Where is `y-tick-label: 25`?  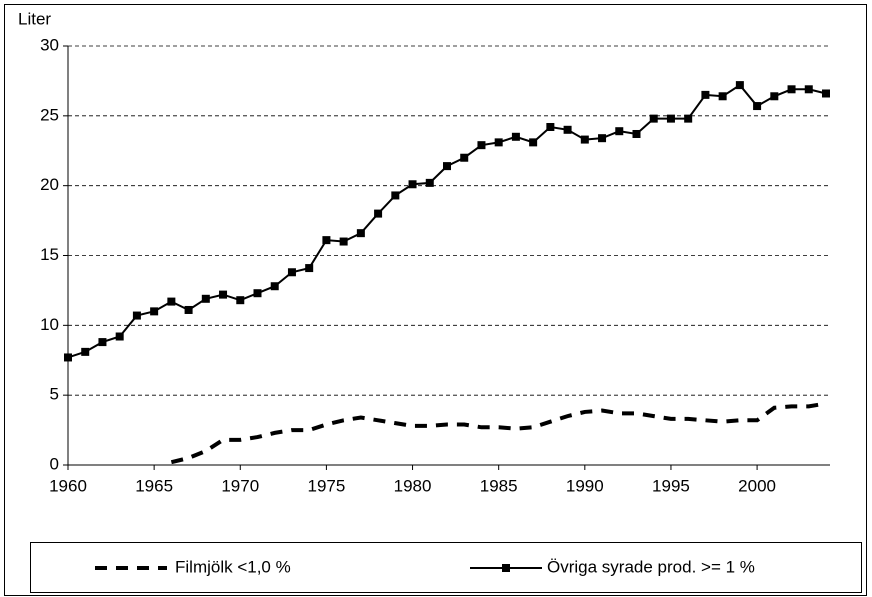 y-tick-label: 25 is located at coordinates (49, 114).